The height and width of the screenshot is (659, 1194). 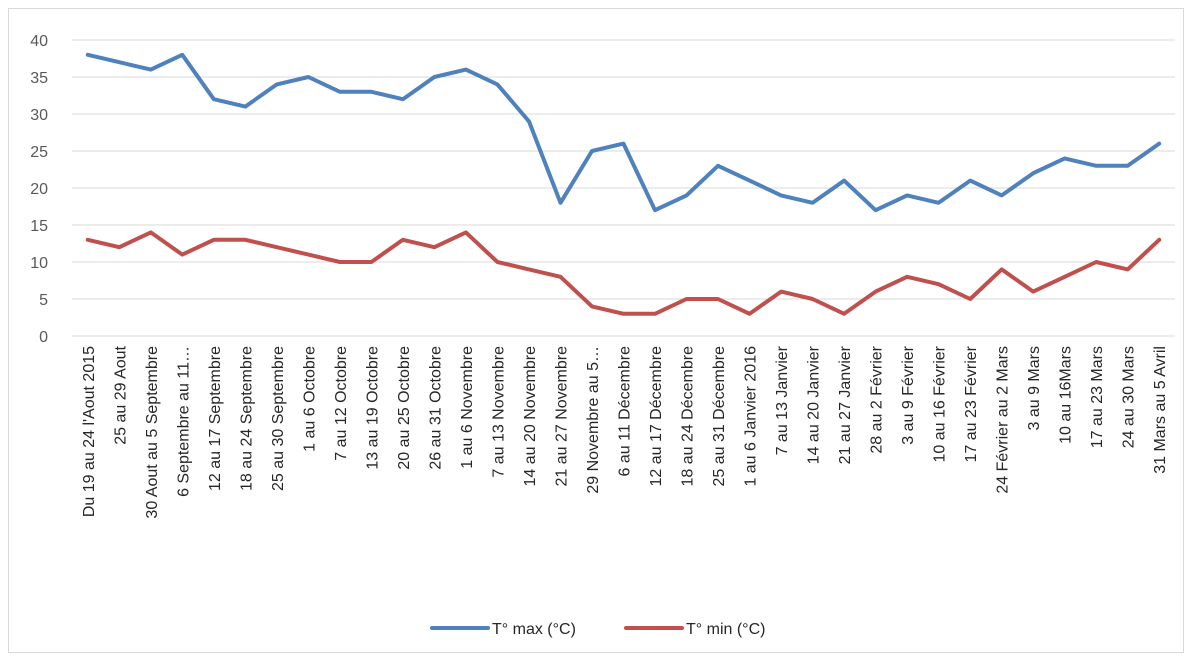 What do you see at coordinates (39, 226) in the screenshot?
I see `y-tick-label: 15` at bounding box center [39, 226].